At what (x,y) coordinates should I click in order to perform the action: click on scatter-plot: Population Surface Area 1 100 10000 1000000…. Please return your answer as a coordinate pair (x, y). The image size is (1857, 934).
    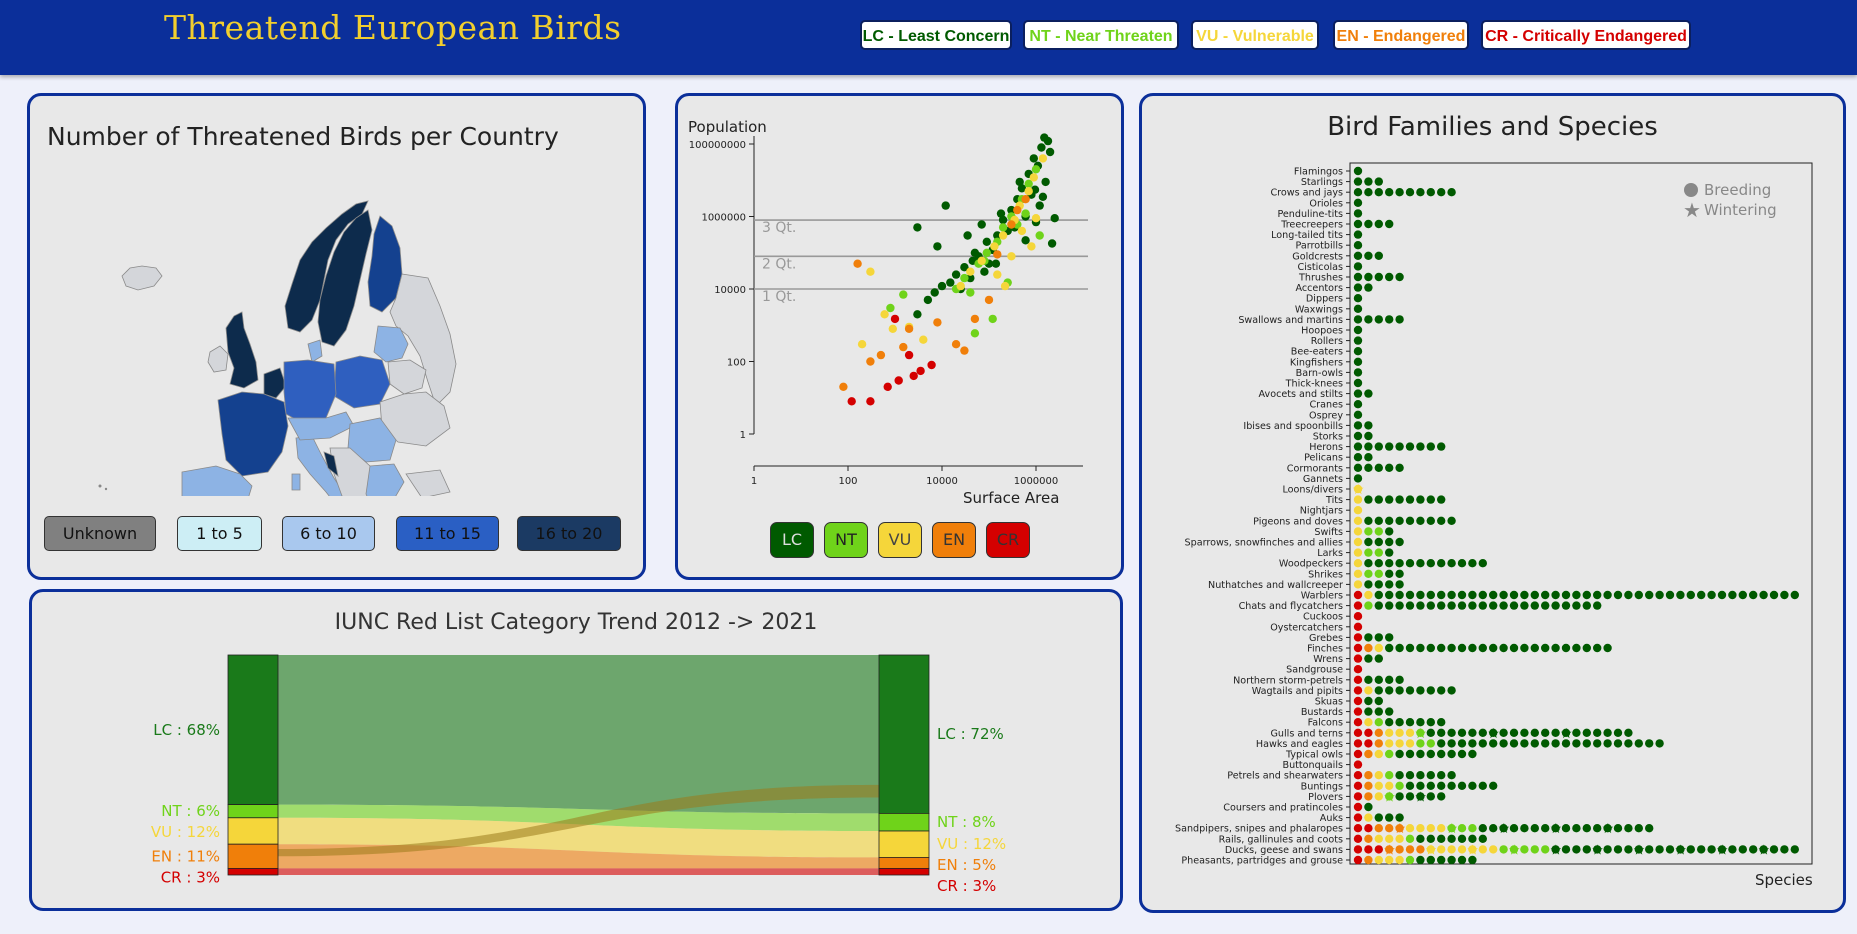
    Looking at the image, I should click on (899, 306).